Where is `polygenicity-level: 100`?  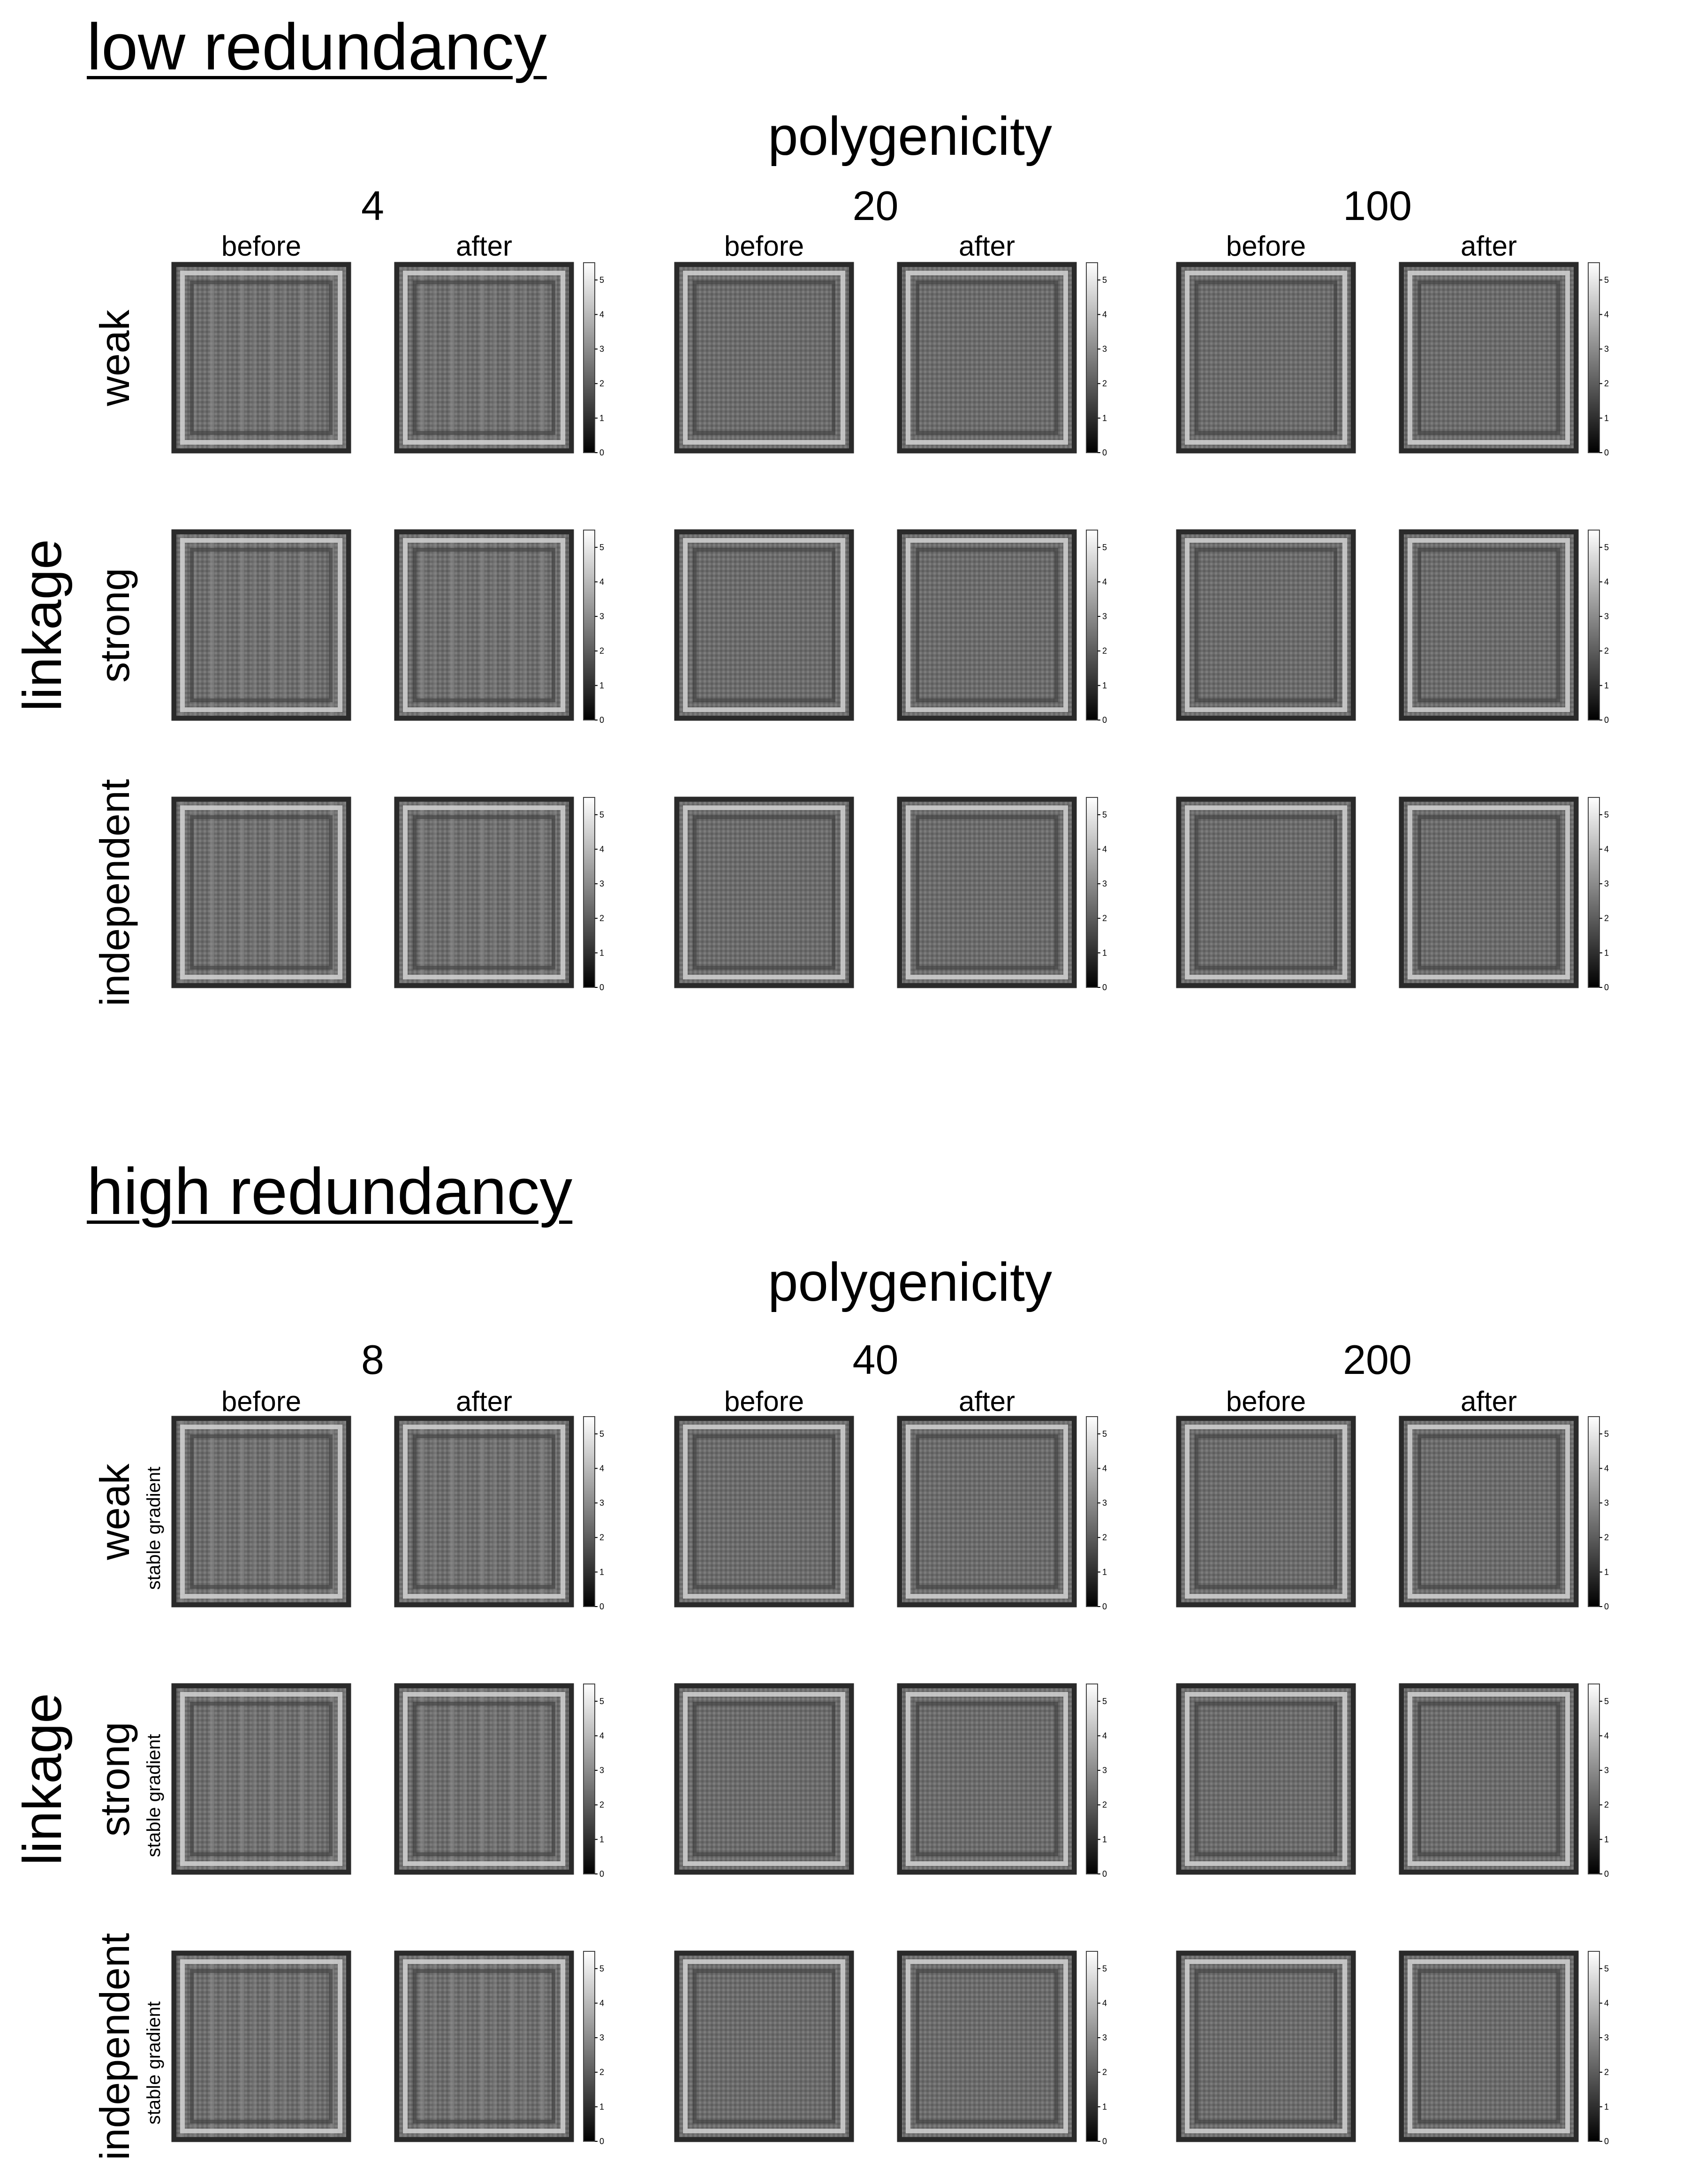
polygenicity-level: 100 is located at coordinates (1377, 205).